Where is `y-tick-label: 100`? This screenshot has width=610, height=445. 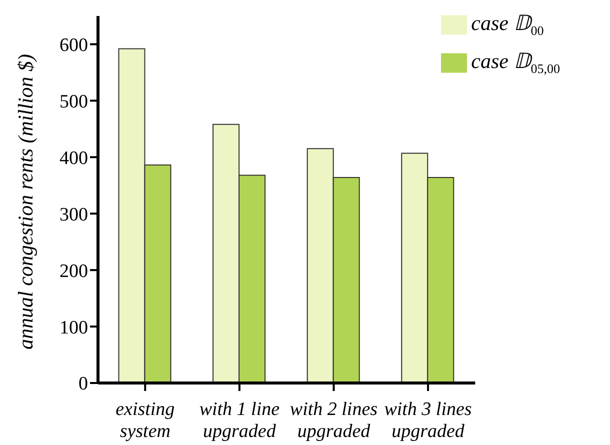
y-tick-label: 100 is located at coordinates (74, 327).